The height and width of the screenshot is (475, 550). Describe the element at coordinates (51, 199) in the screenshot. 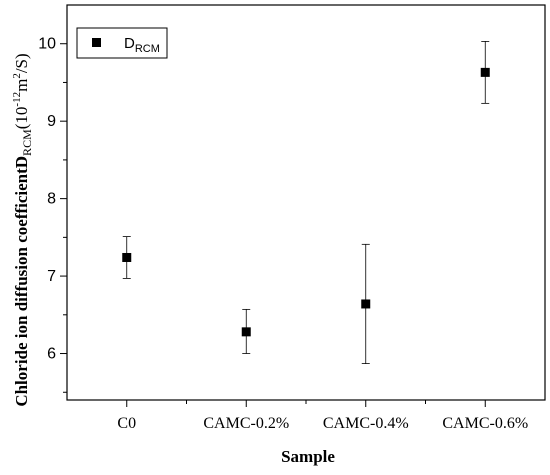

I see `y-tick-label: 8` at that location.